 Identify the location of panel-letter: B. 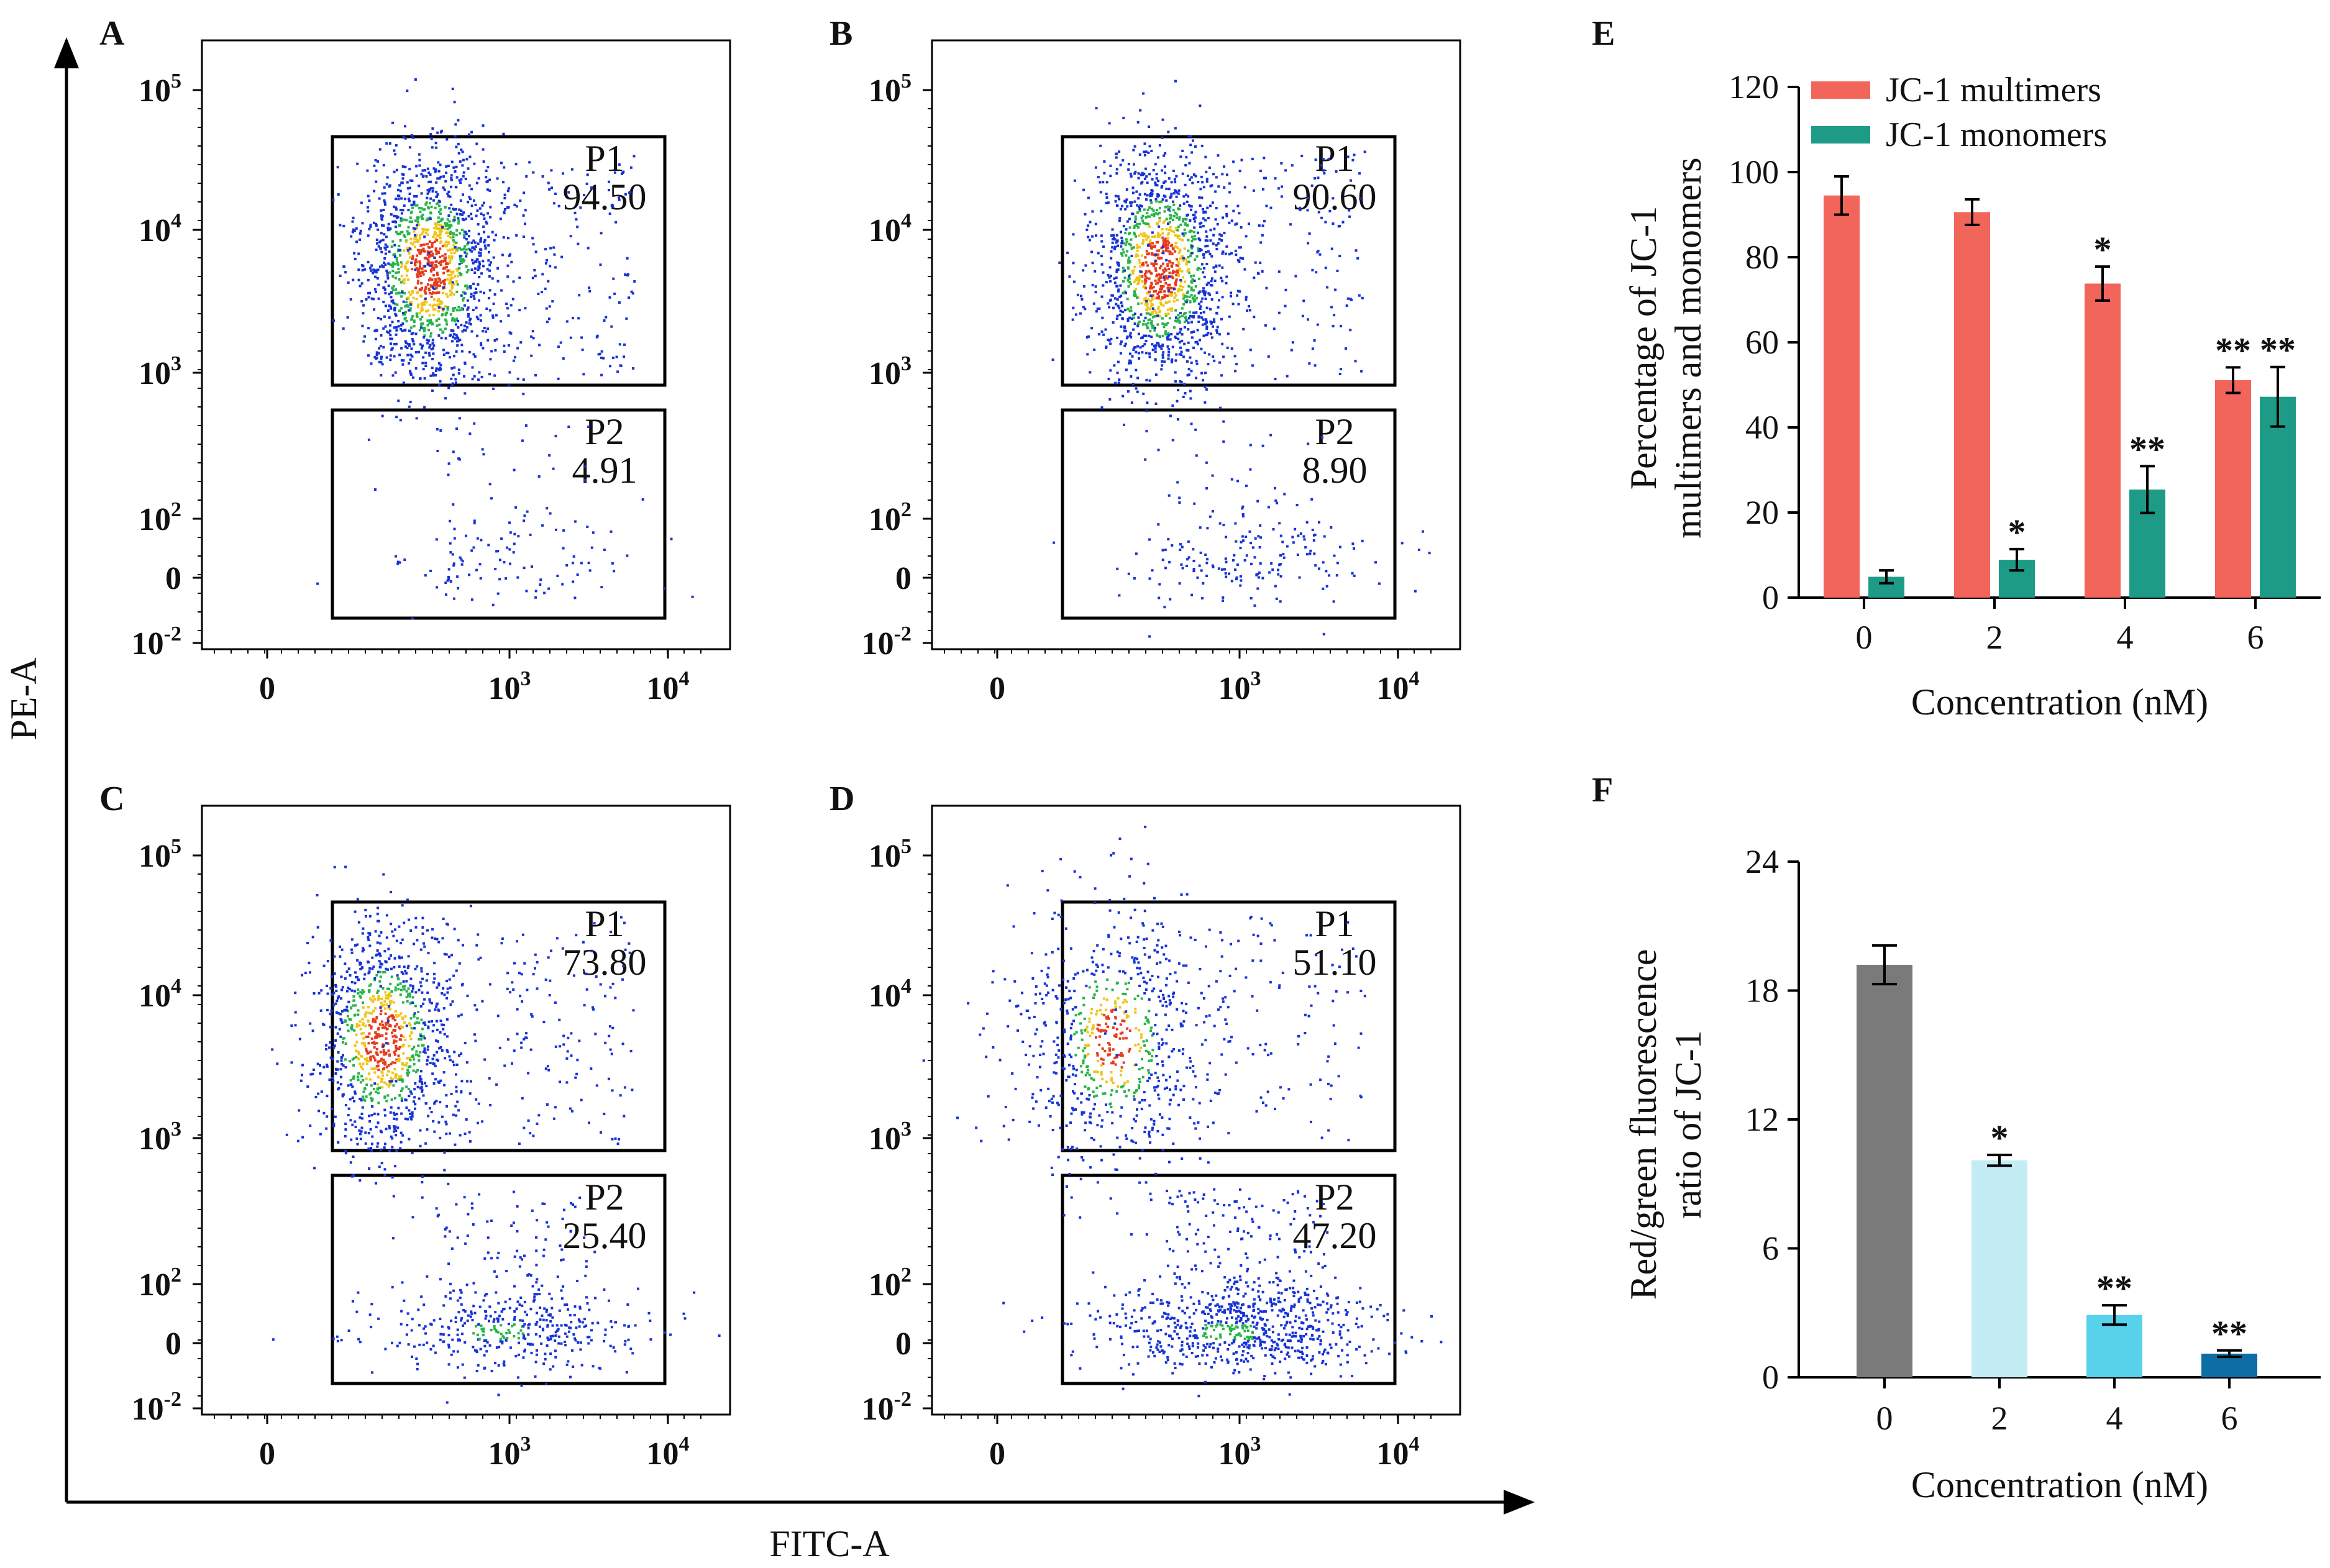
(840, 33).